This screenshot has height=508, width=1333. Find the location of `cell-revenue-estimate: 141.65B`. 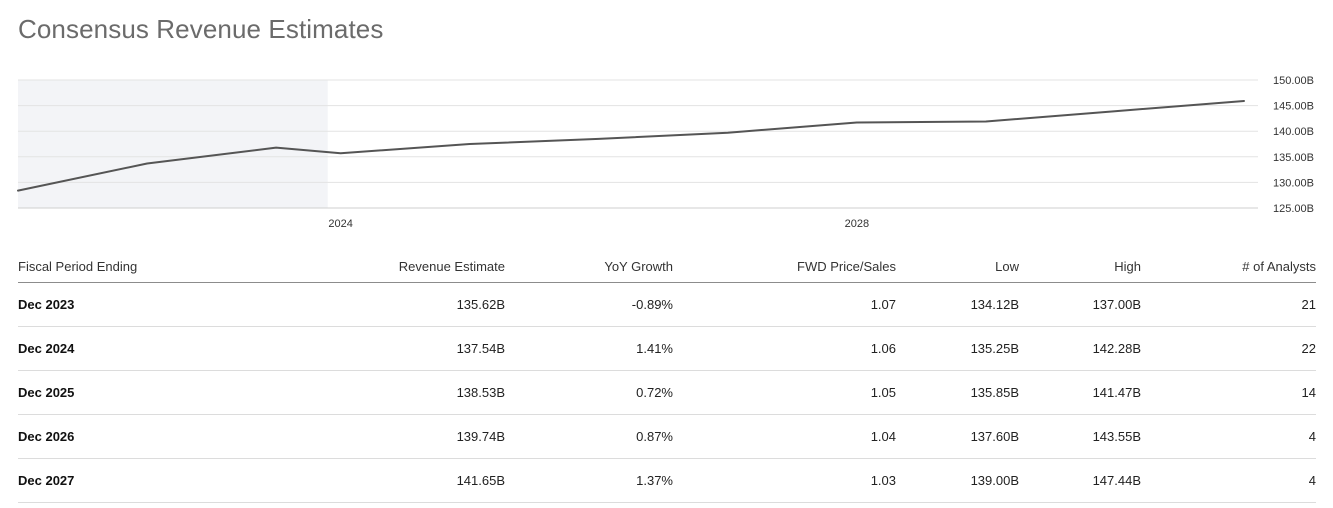

cell-revenue-estimate: 141.65B is located at coordinates (337, 480).